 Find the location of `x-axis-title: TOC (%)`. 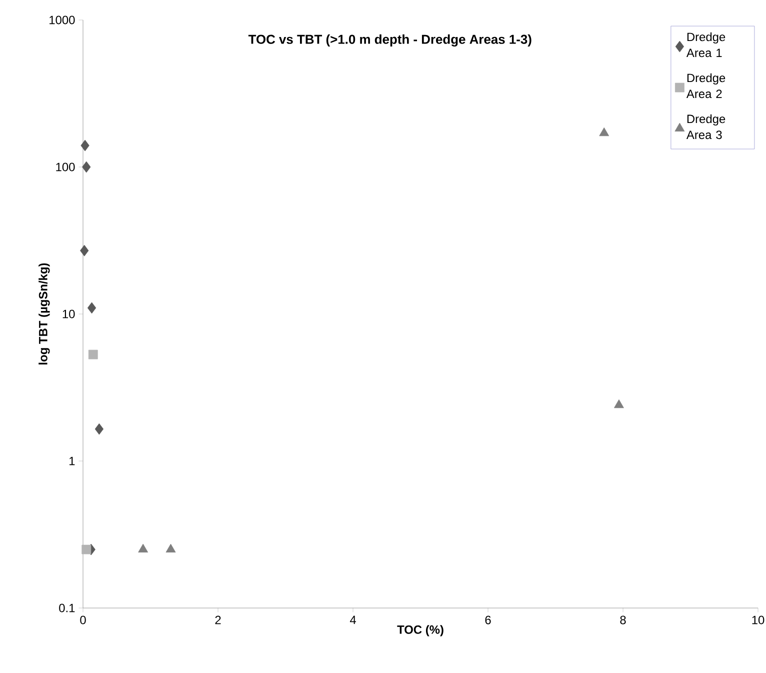

x-axis-title: TOC (%) is located at coordinates (420, 630).